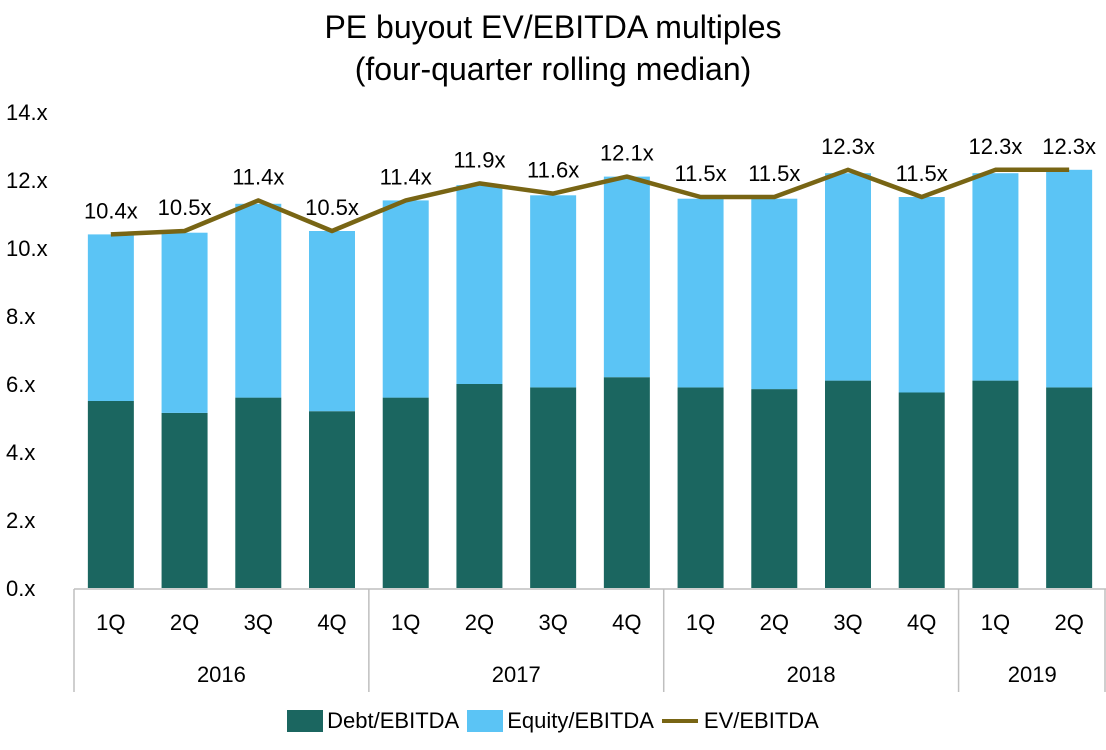  I want to click on data-label-ev: 12.1x, so click(627, 153).